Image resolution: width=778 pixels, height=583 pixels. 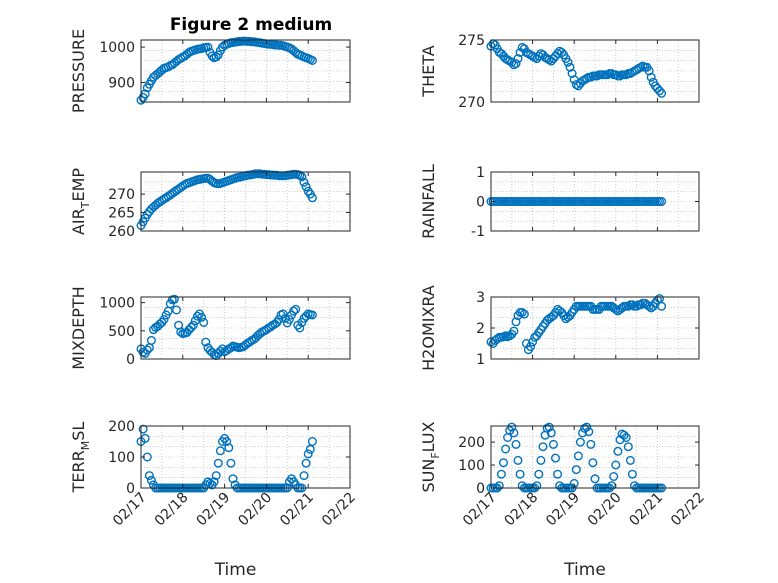 I want to click on y-tick-label: 0, so click(x=130, y=360).